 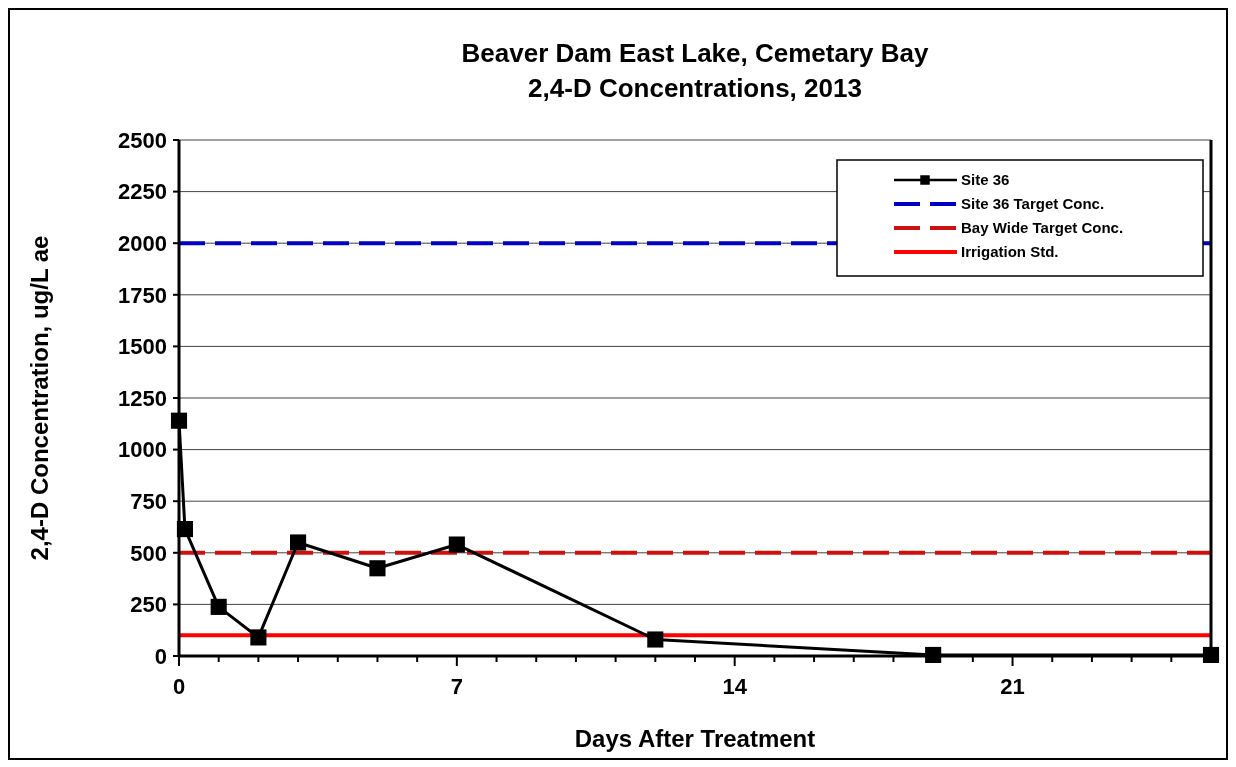 I want to click on y-tick-label: 1250, so click(x=142, y=398).